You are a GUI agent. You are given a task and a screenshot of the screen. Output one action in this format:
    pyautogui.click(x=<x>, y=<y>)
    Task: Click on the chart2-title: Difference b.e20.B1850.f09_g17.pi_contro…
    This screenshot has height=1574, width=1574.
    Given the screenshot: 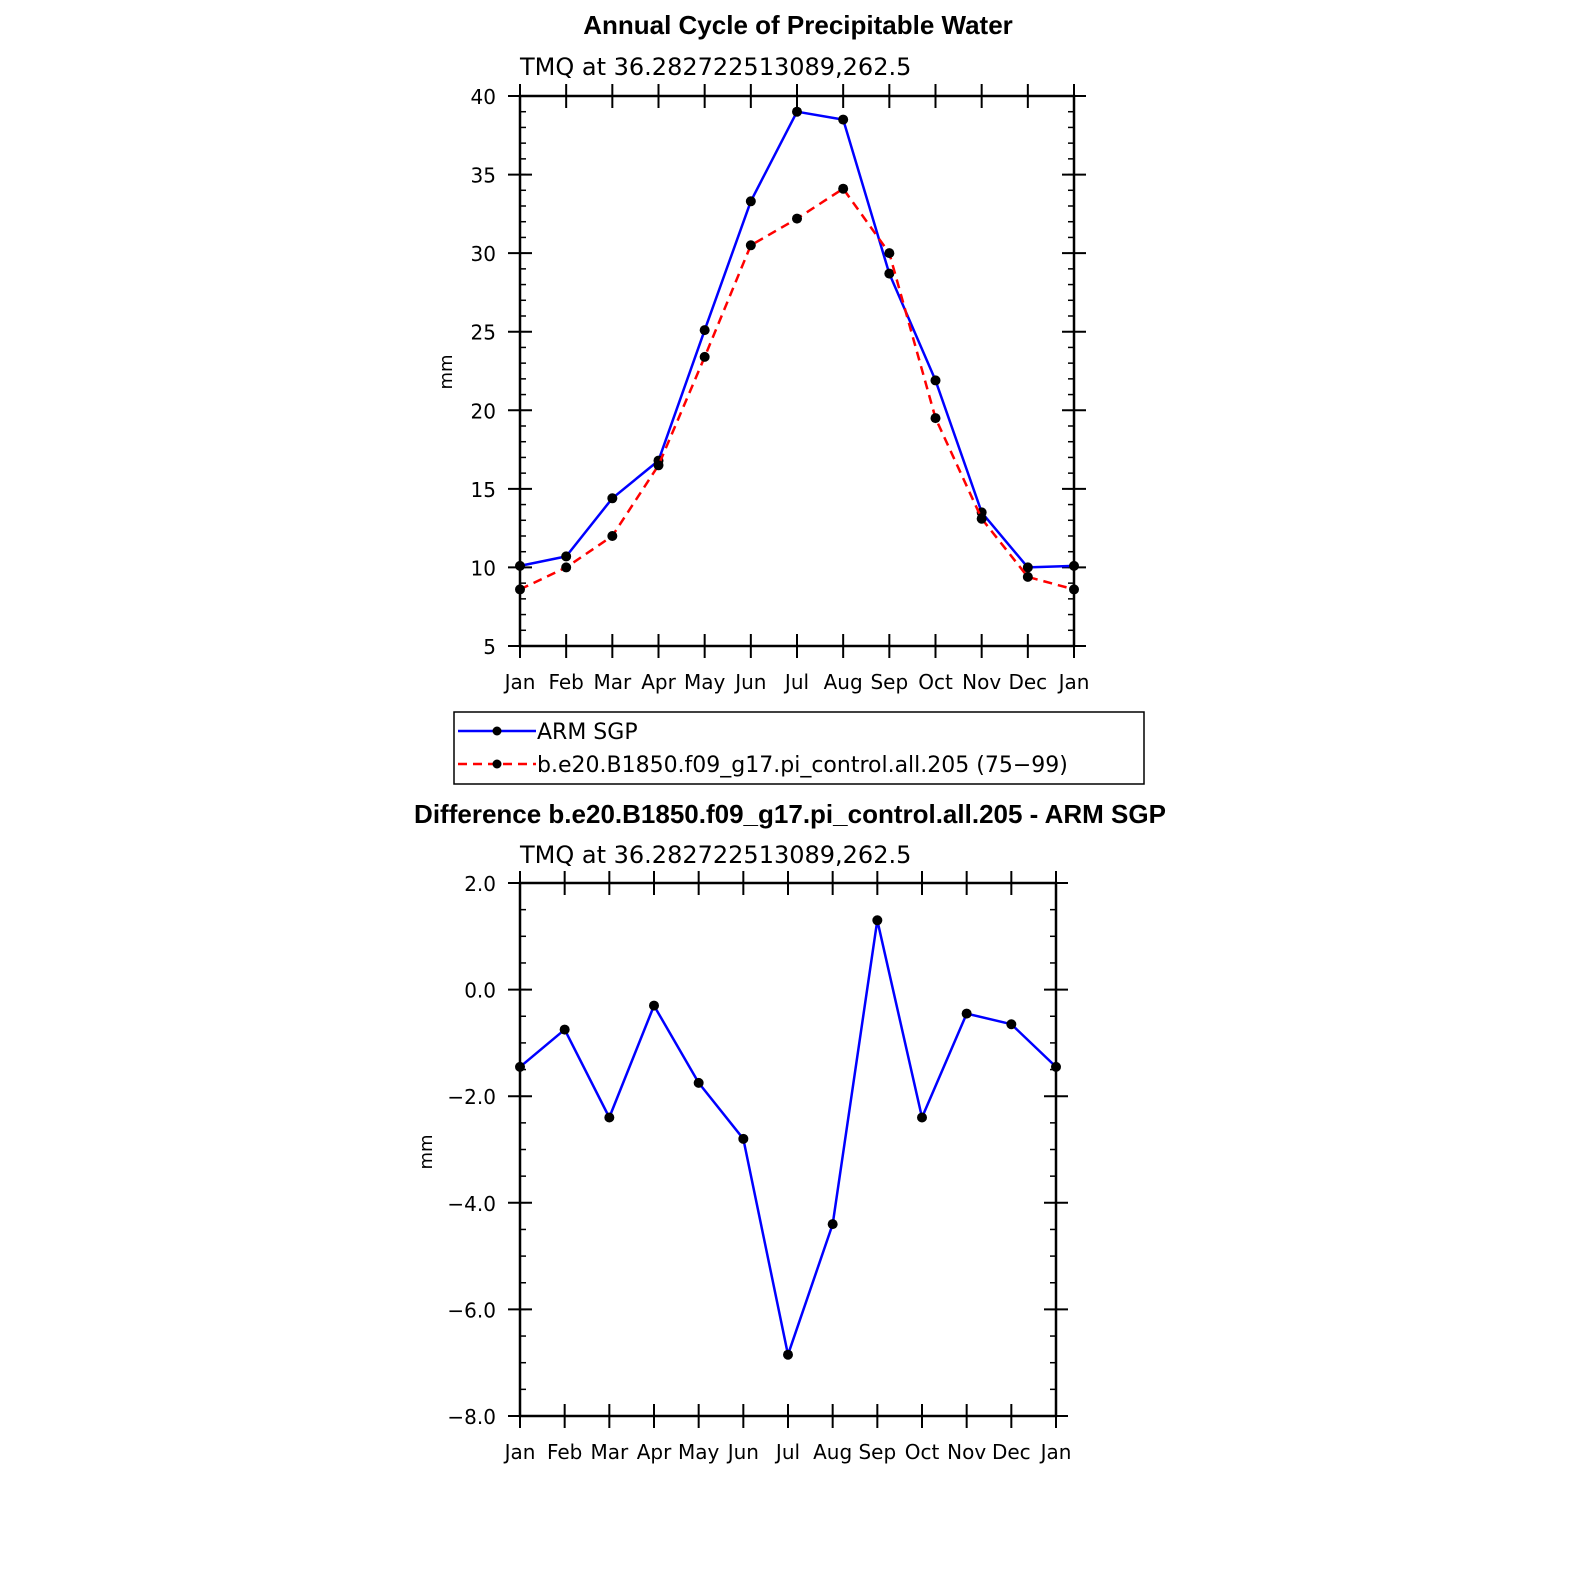 What is the action you would take?
    pyautogui.click(x=790, y=814)
    